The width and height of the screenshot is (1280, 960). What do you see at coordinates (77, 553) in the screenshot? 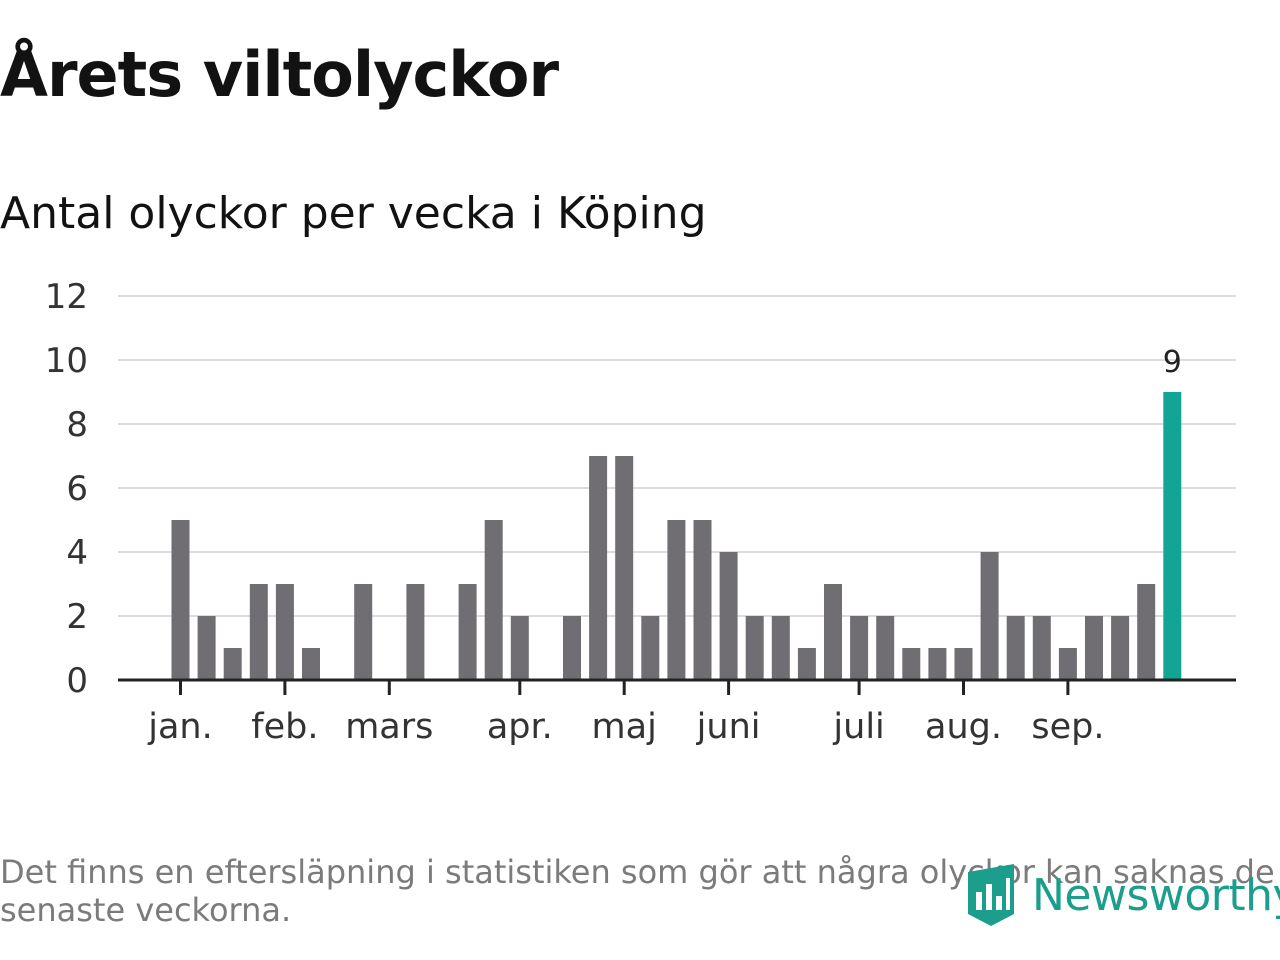
I see `y-tick-label: 4` at bounding box center [77, 553].